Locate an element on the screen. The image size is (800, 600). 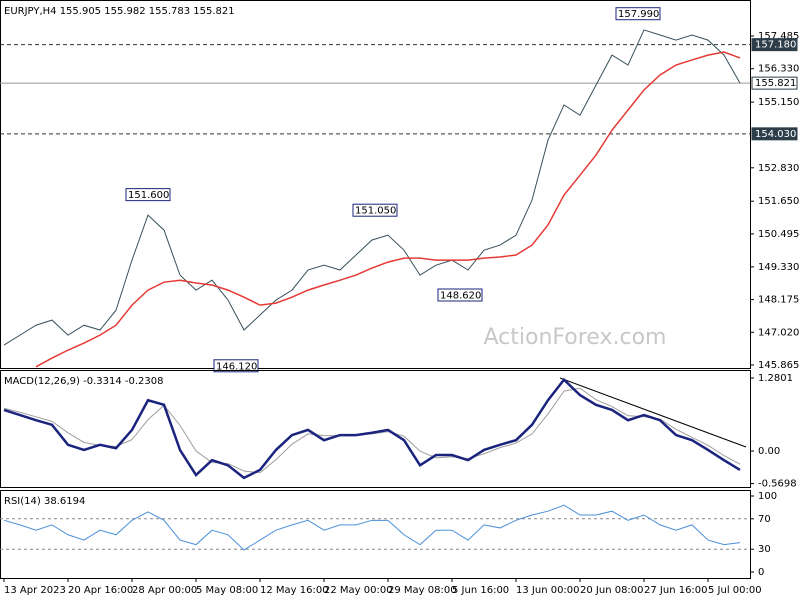
y-tick-label: 30 is located at coordinates (764, 549).